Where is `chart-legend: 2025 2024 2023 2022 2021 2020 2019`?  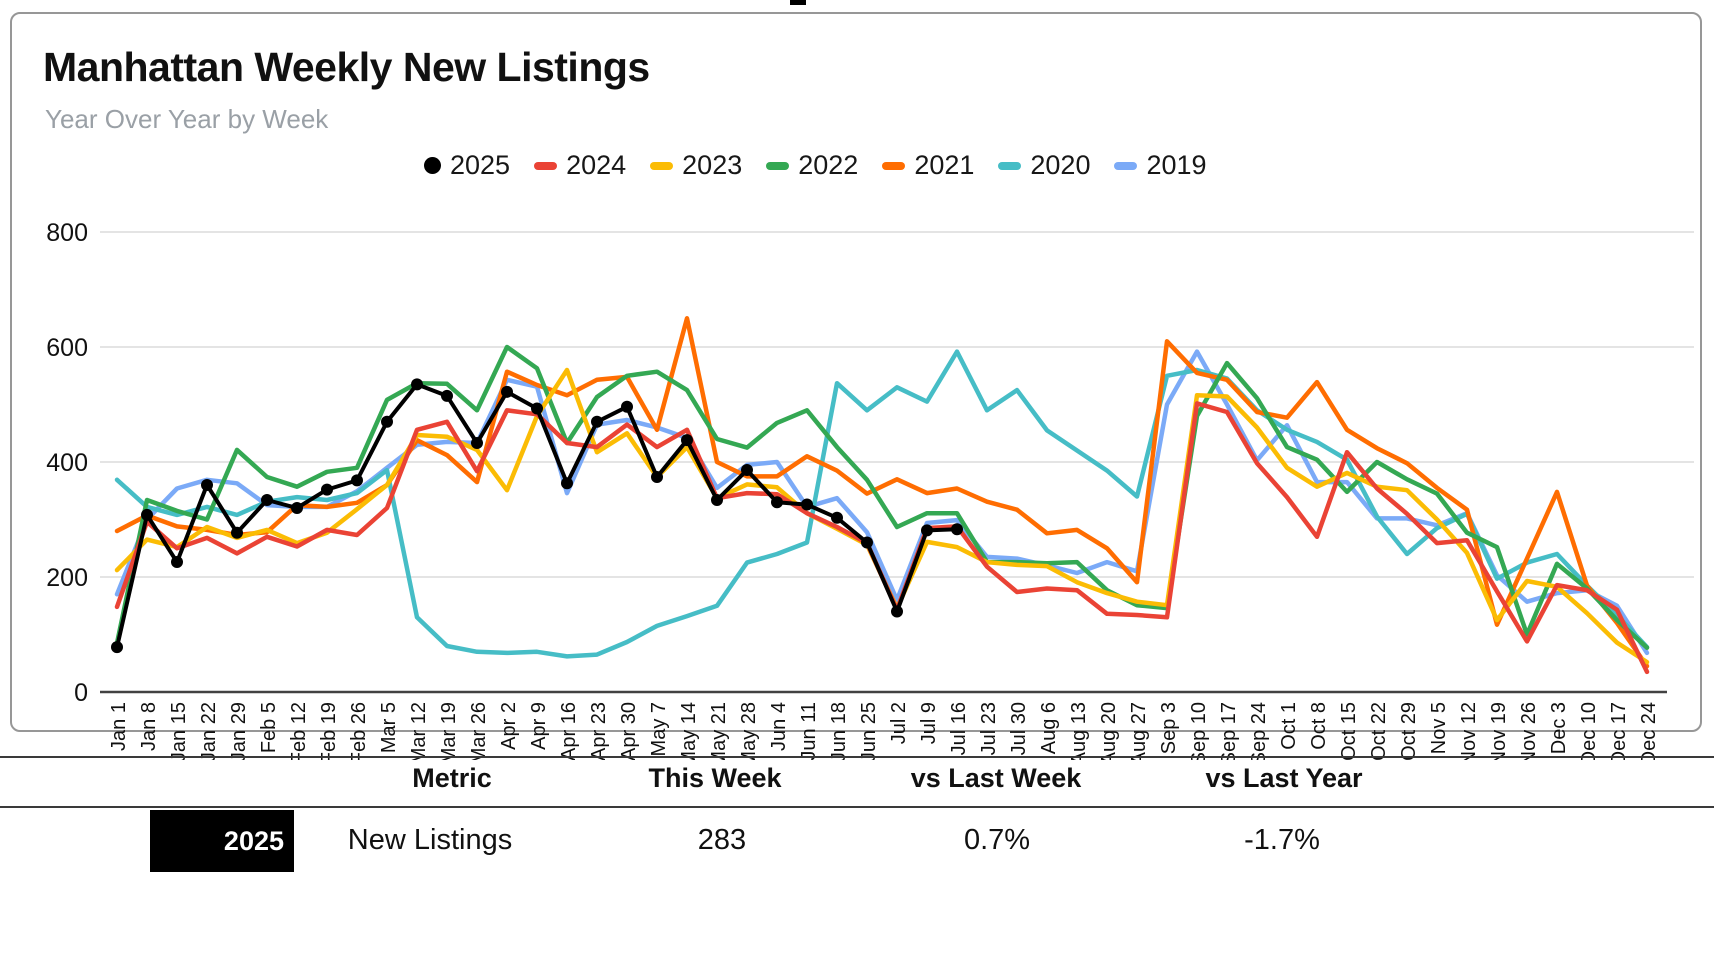 chart-legend: 2025 2024 2023 2022 2021 2020 2019 is located at coordinates (815, 165).